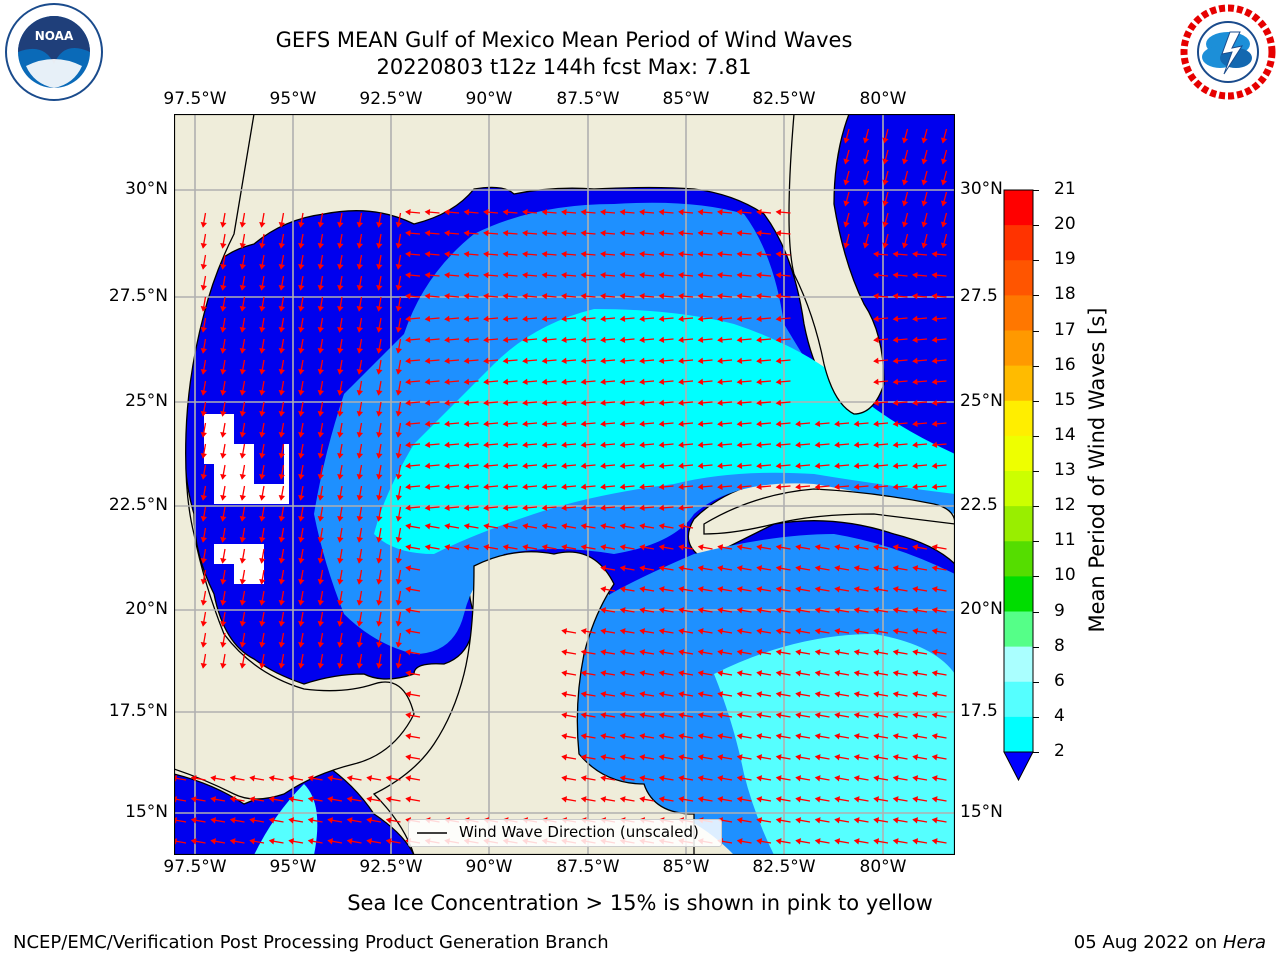  I want to click on colorbar-tick: 9, so click(1059, 610).